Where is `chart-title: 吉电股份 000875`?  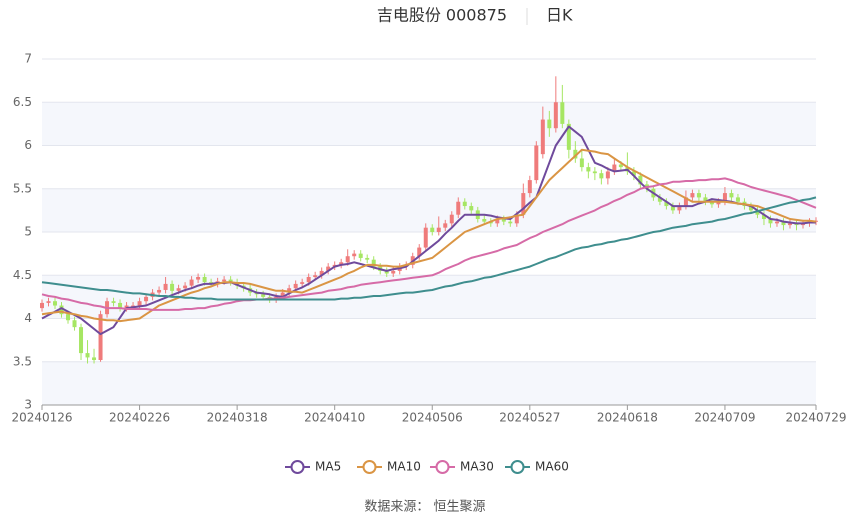 chart-title: 吉电股份 000875 is located at coordinates (442, 15).